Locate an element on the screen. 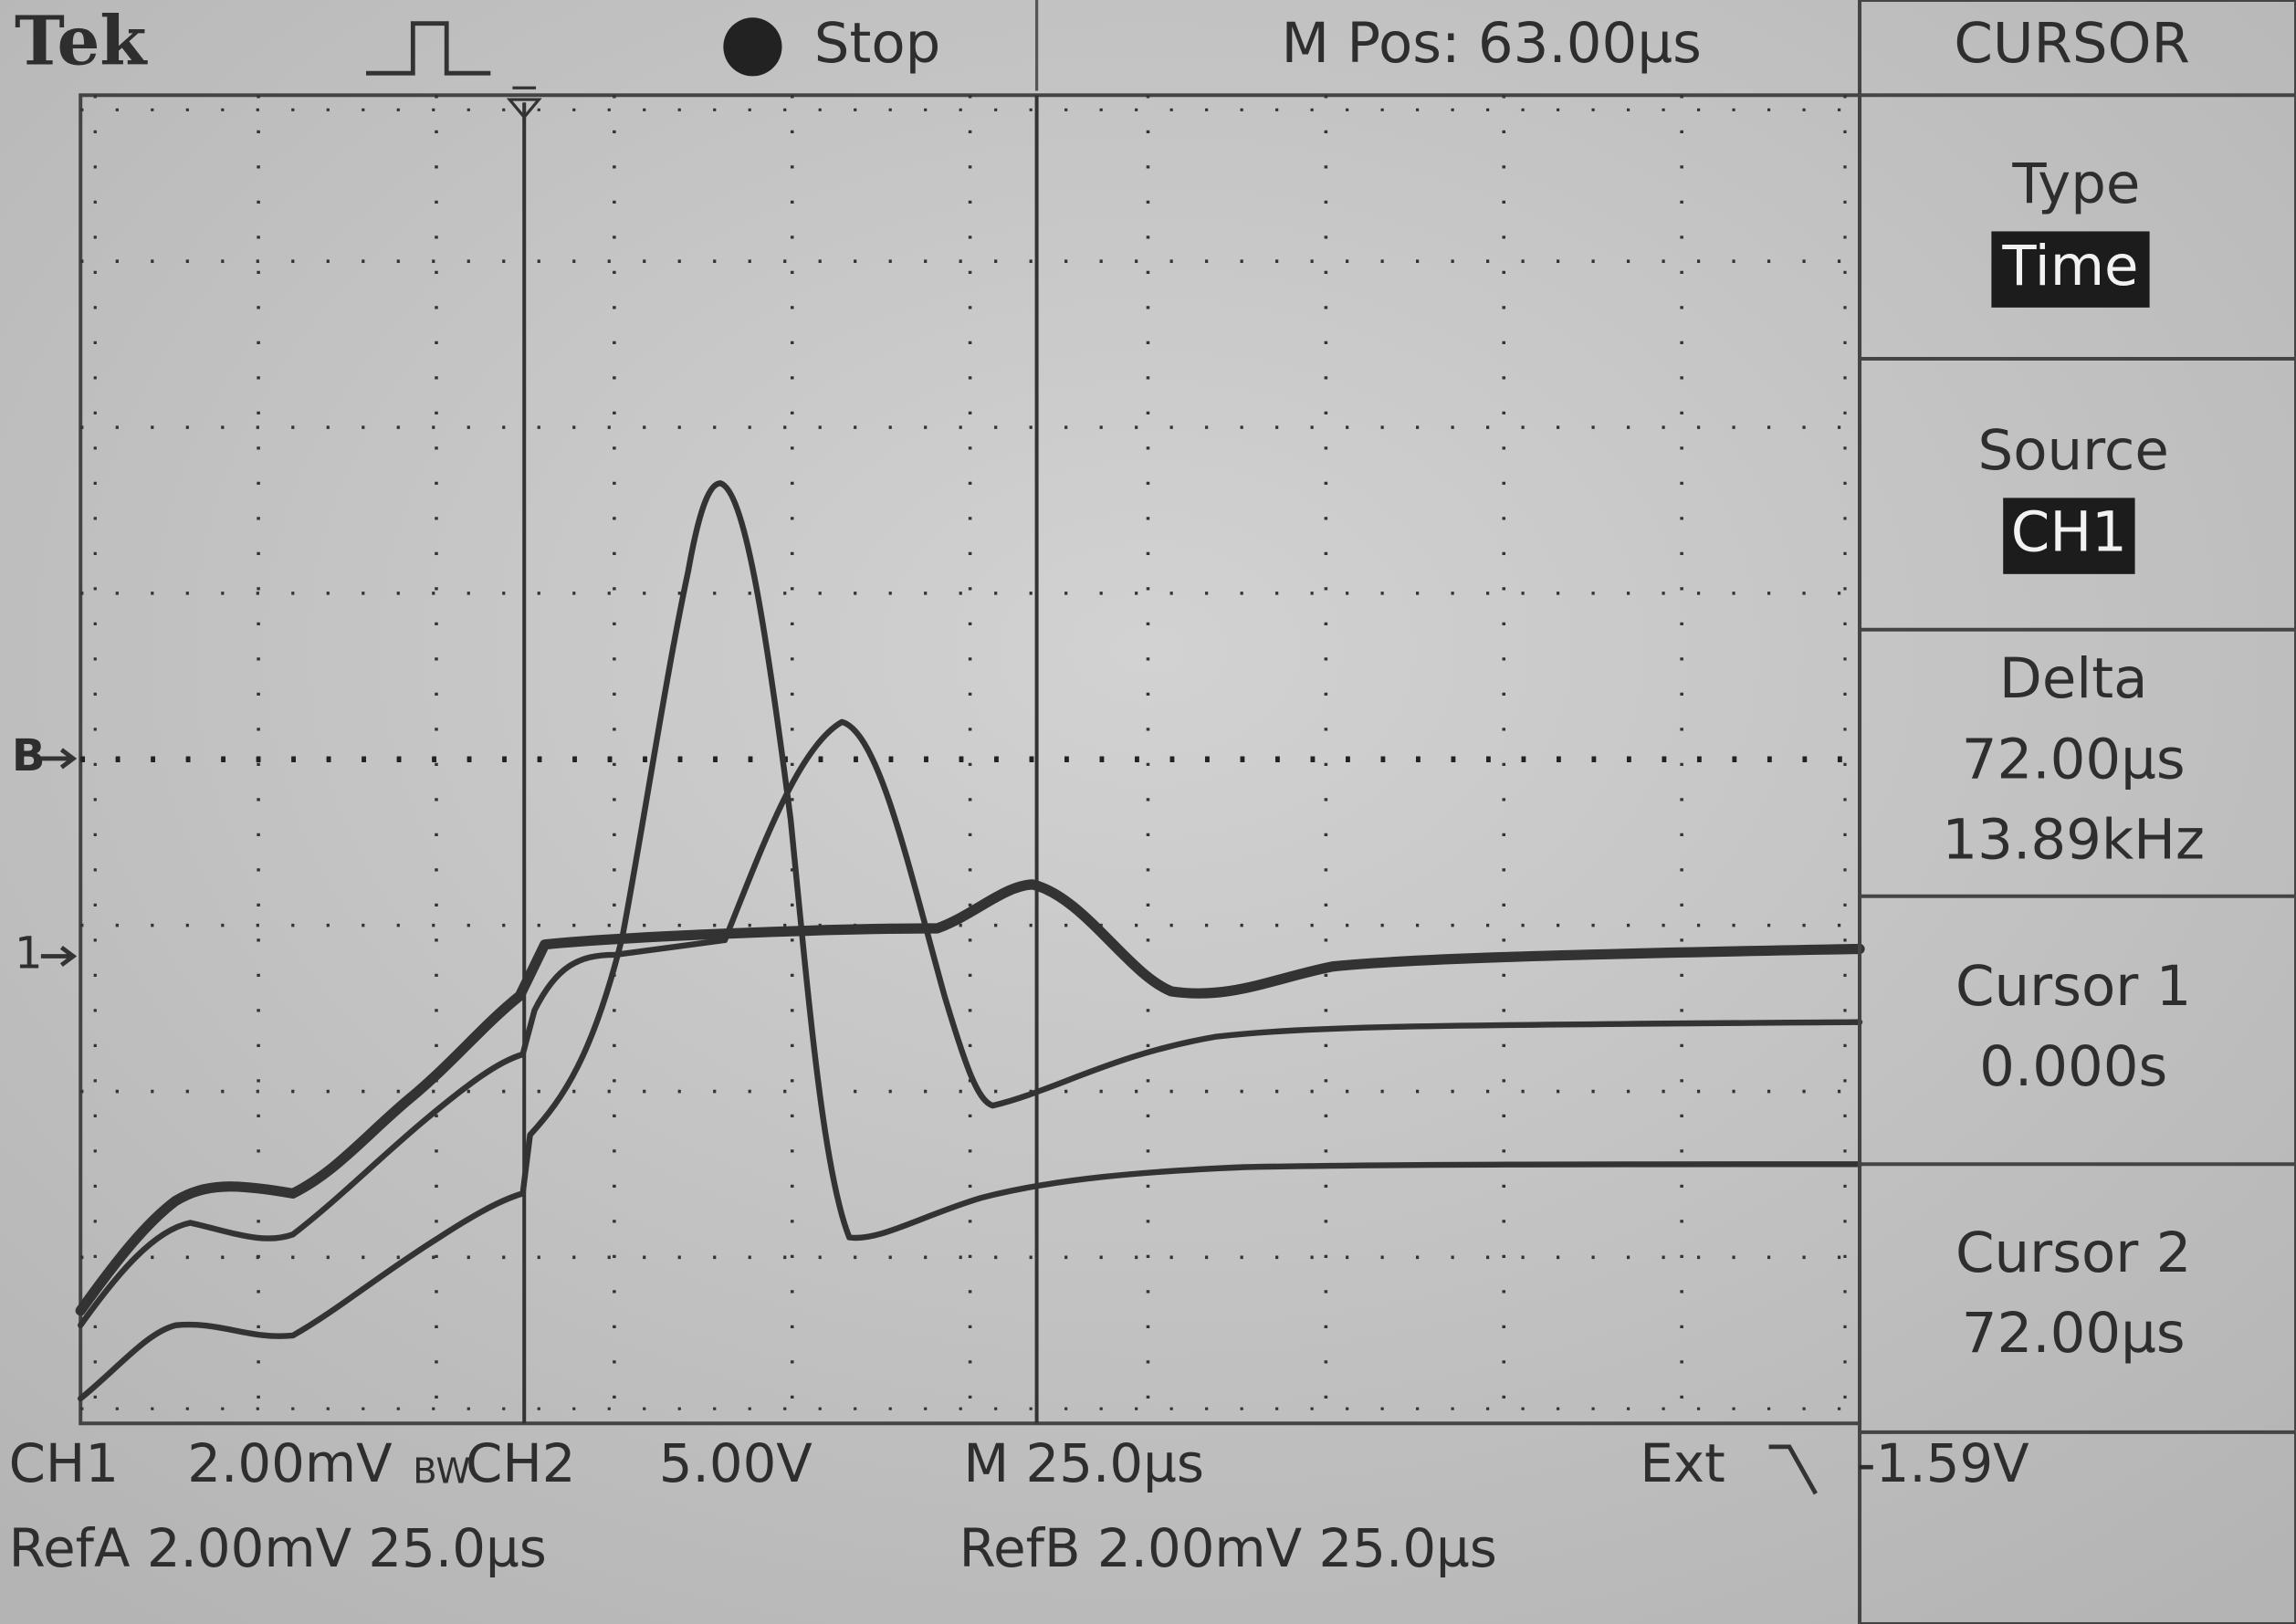 The height and width of the screenshot is (1624, 2296). trigger-level: -1.59V is located at coordinates (1943, 1463).